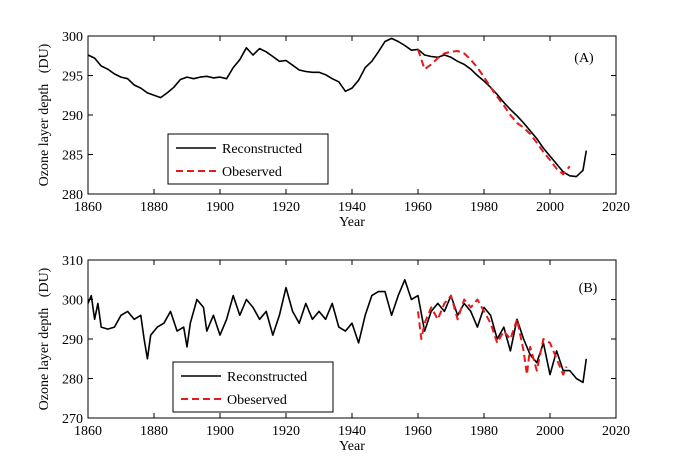  Describe the element at coordinates (72, 261) in the screenshot. I see `y-tick-label: 310` at that location.